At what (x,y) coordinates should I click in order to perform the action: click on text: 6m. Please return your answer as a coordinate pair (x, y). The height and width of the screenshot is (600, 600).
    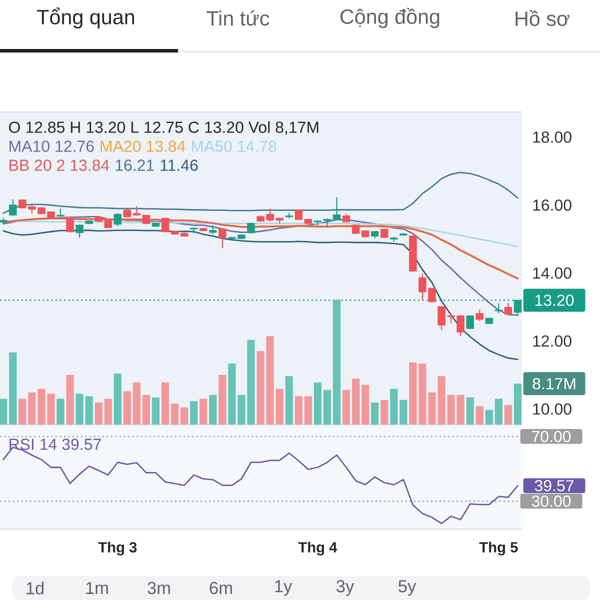
    Looking at the image, I should click on (221, 588).